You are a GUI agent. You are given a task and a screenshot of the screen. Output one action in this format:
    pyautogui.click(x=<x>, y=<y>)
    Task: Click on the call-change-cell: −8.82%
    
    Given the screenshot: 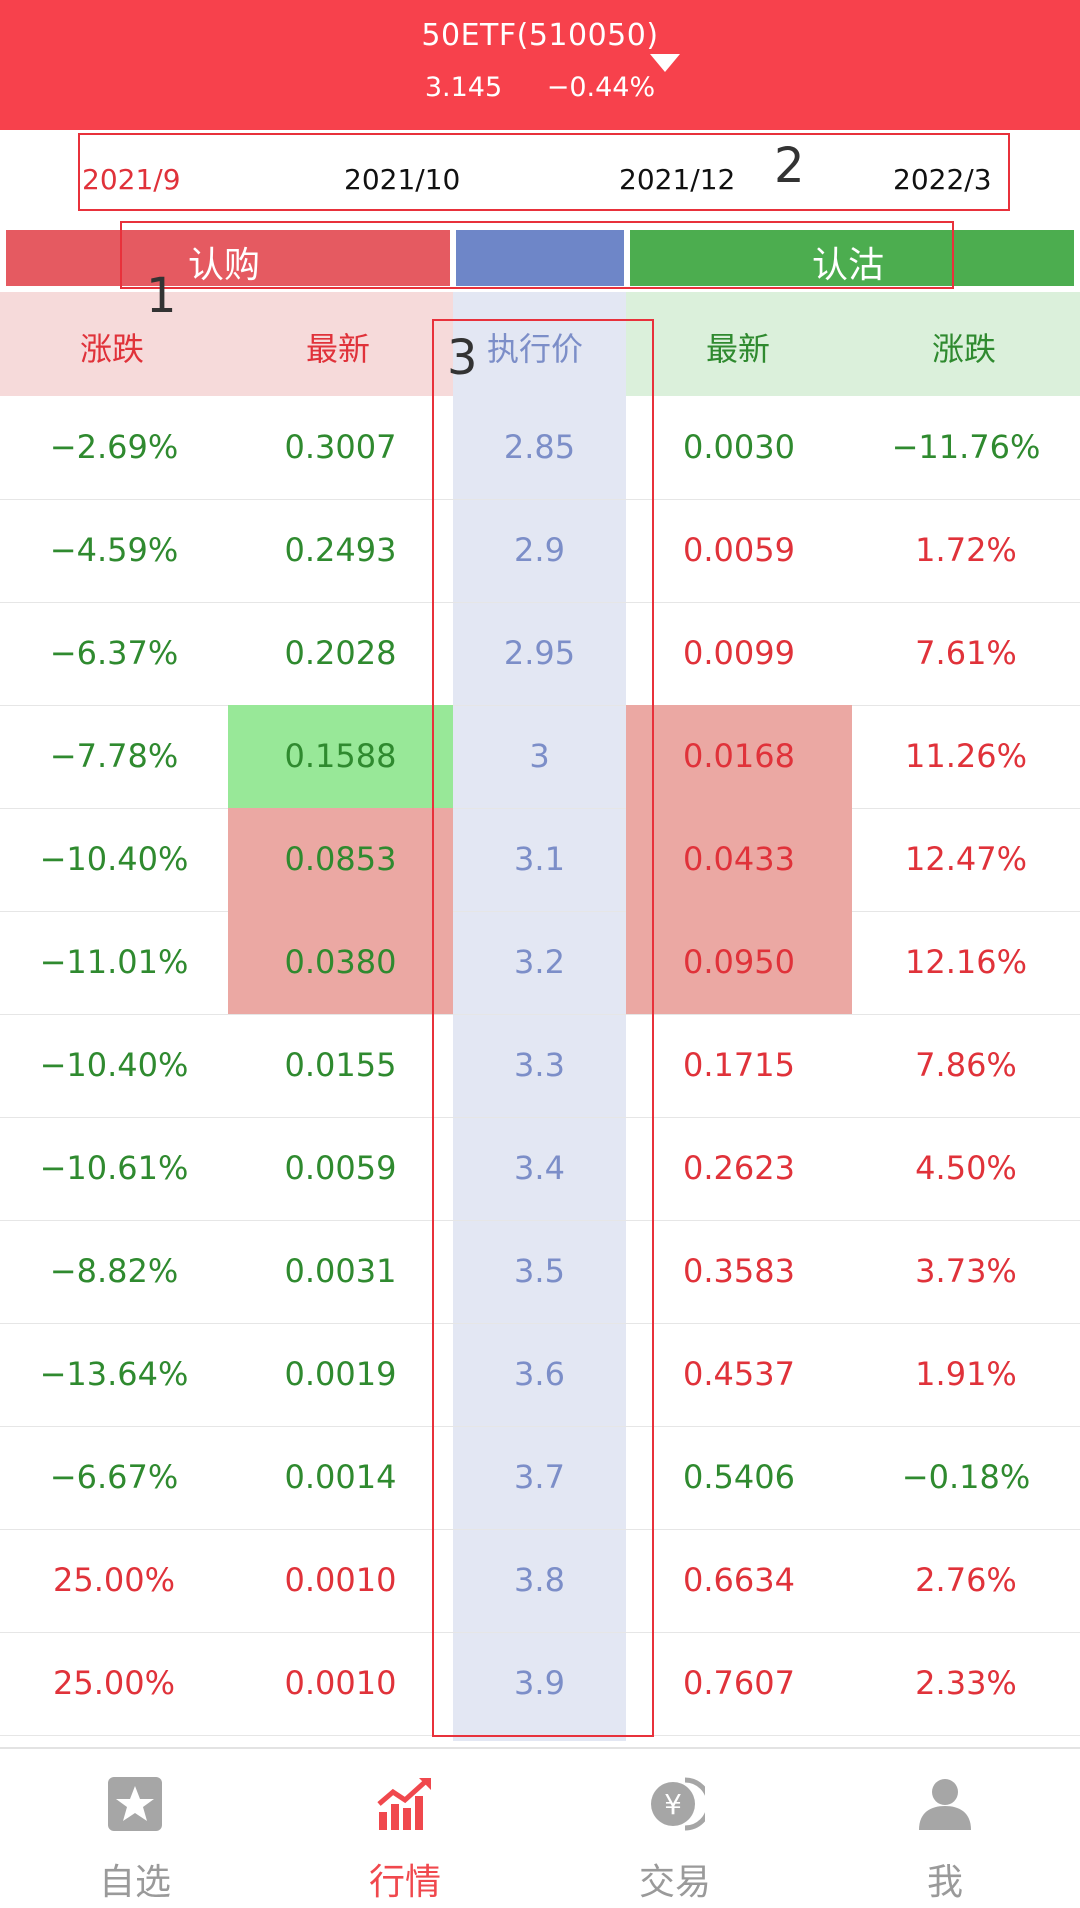 What is the action you would take?
    pyautogui.click(x=114, y=1271)
    